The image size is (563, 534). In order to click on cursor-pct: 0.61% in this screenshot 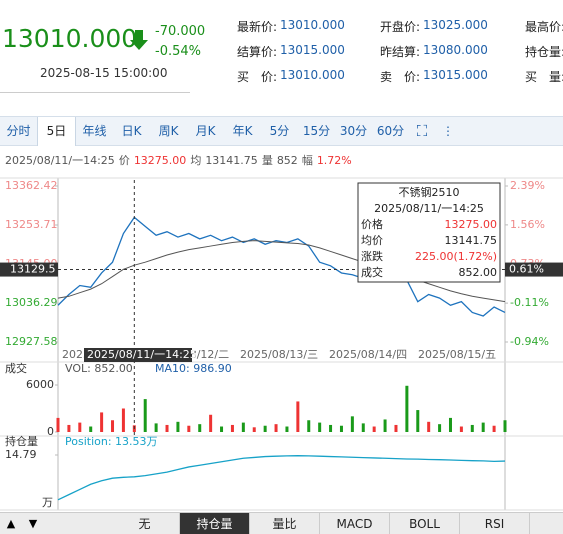, I will do `click(526, 269)`.